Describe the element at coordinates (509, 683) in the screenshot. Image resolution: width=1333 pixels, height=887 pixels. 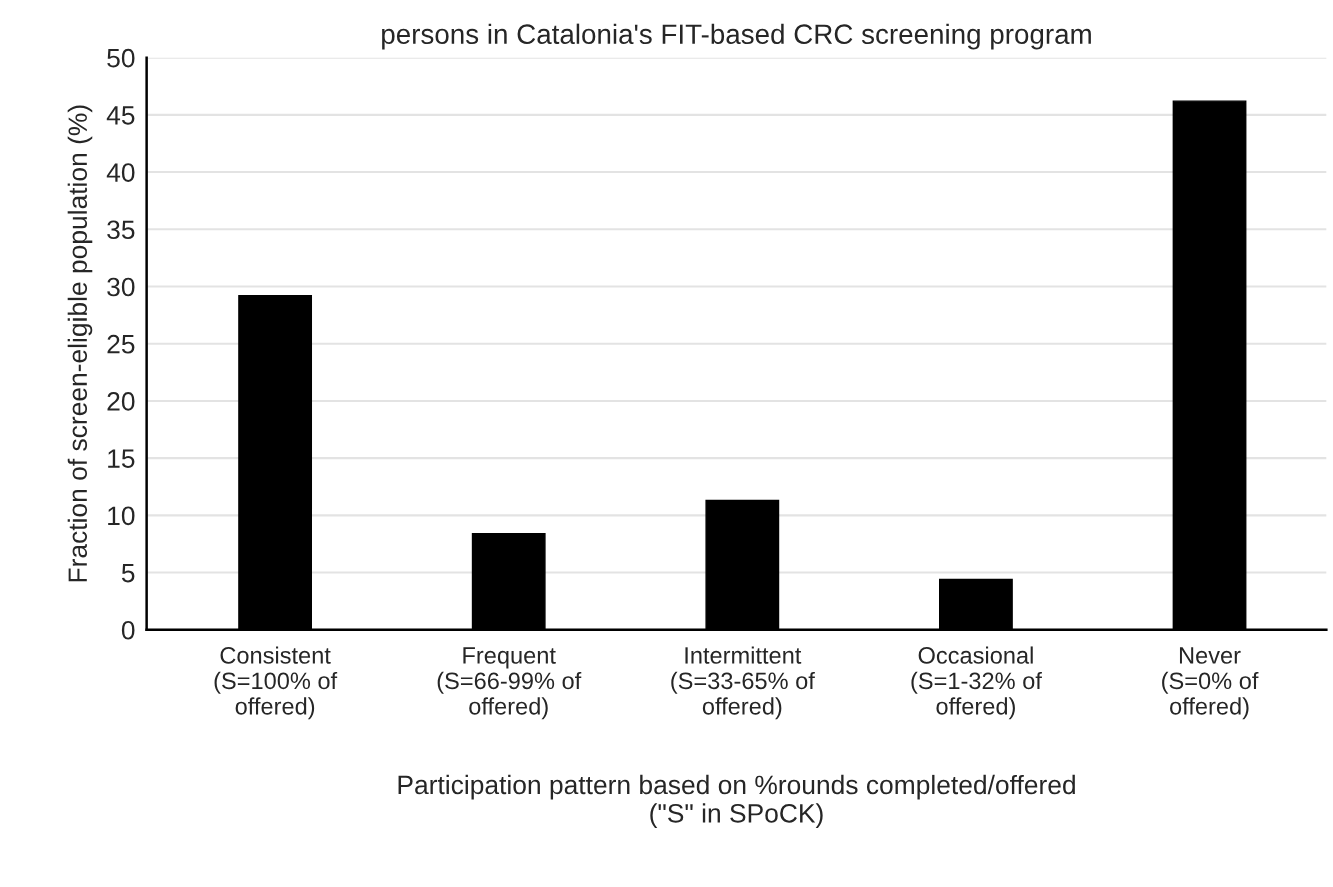
I see `x-tick-label: Frequent (S=66-99% of offered)` at that location.